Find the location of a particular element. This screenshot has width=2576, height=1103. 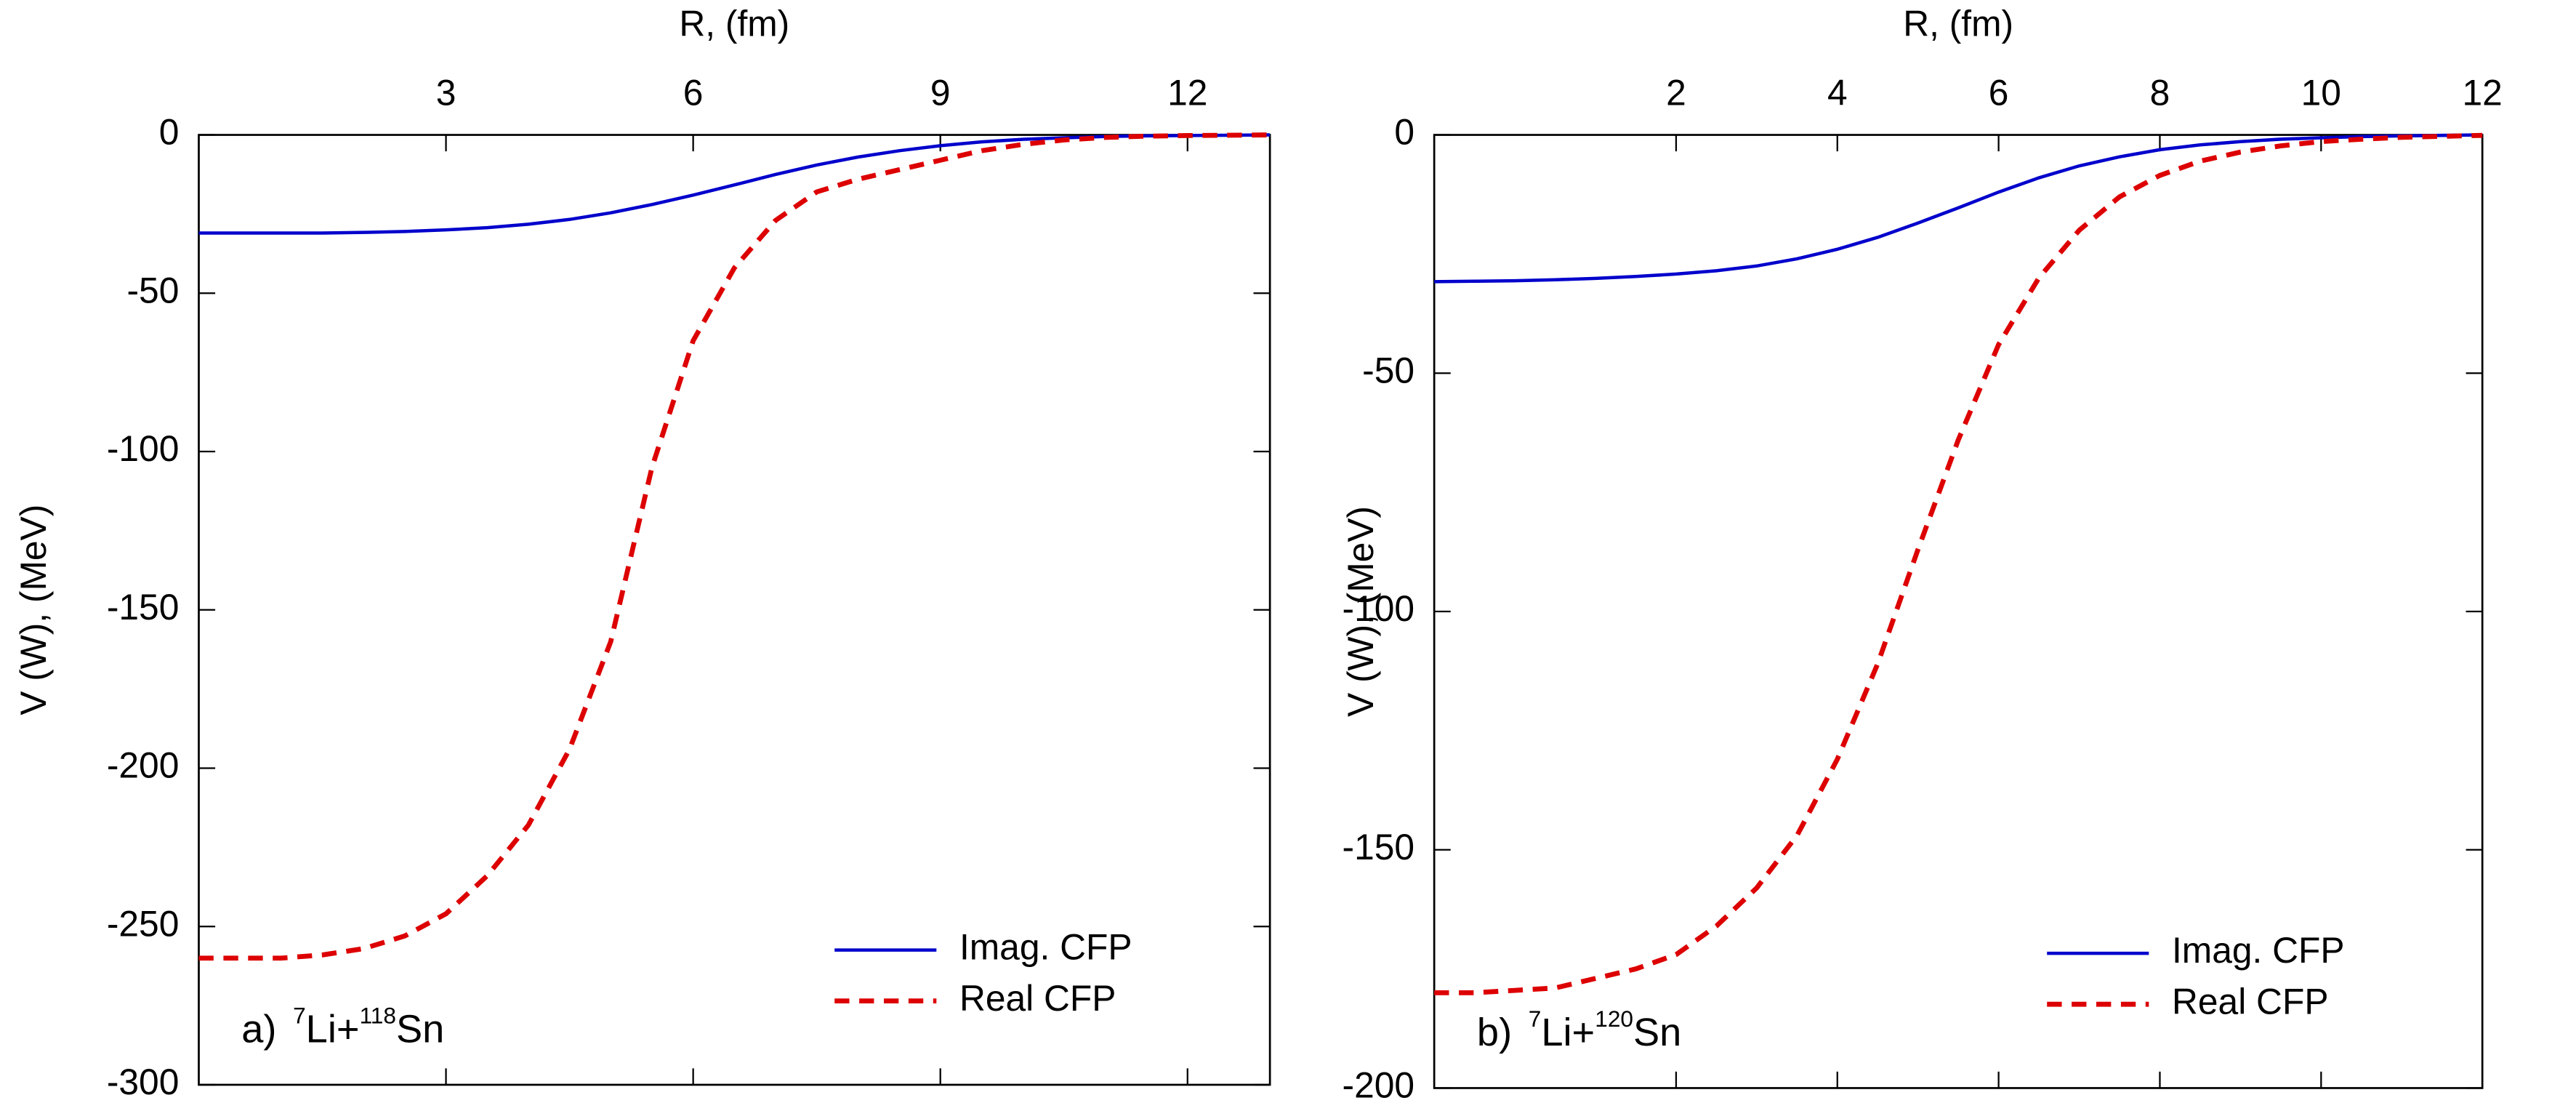

x-tick-label: 4 is located at coordinates (1837, 92).